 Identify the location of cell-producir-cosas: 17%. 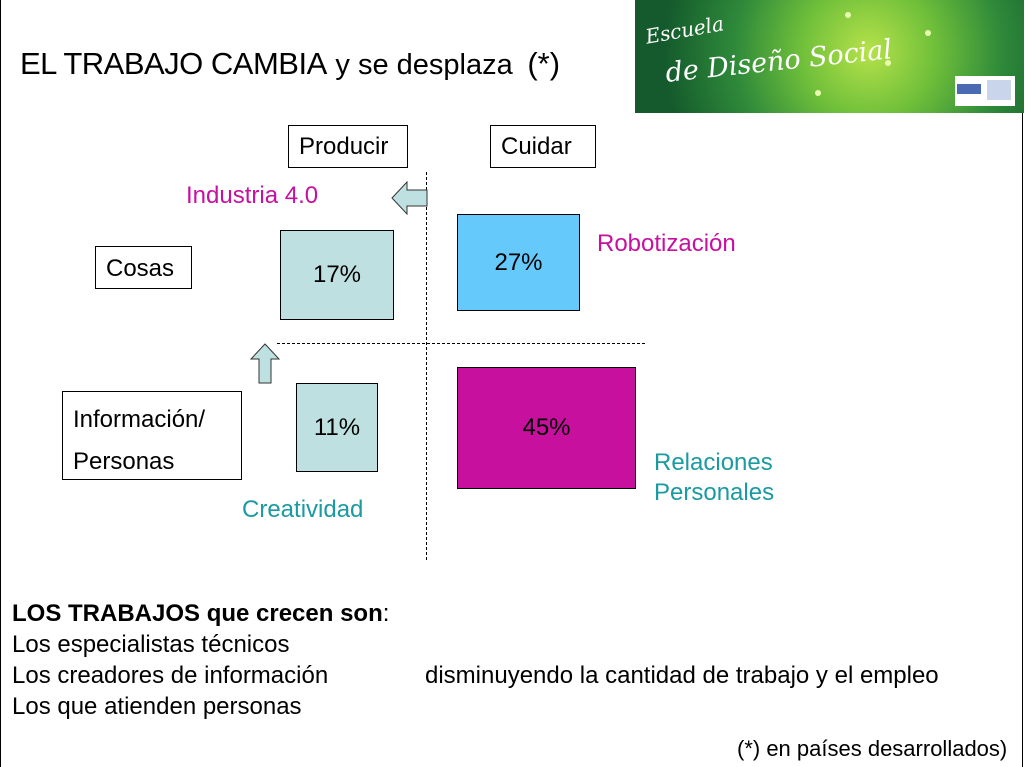
(337, 275).